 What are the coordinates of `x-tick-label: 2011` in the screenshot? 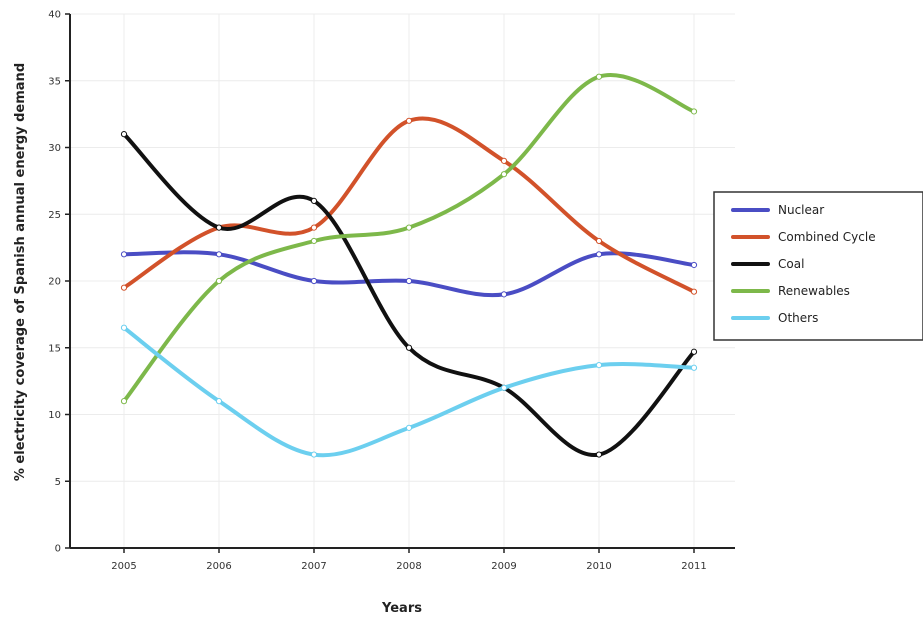 It's located at (693, 566).